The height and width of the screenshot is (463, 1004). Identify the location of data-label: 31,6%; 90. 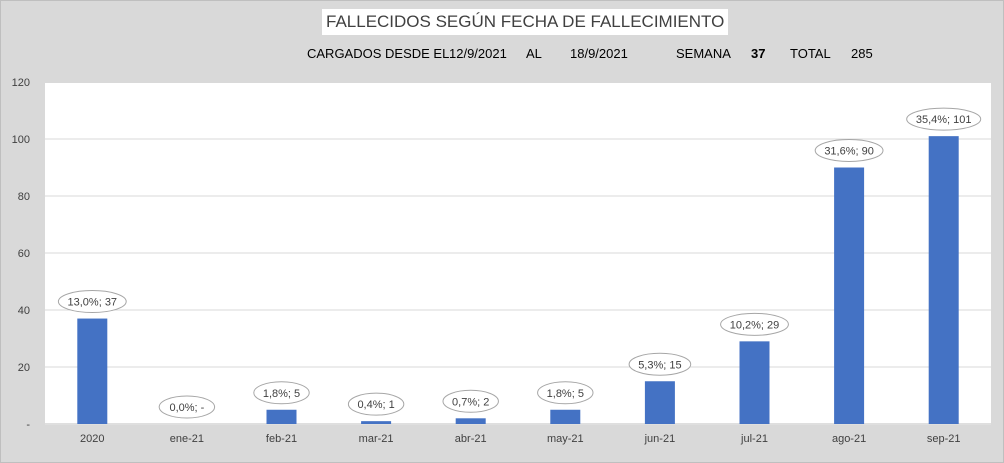
(849, 152).